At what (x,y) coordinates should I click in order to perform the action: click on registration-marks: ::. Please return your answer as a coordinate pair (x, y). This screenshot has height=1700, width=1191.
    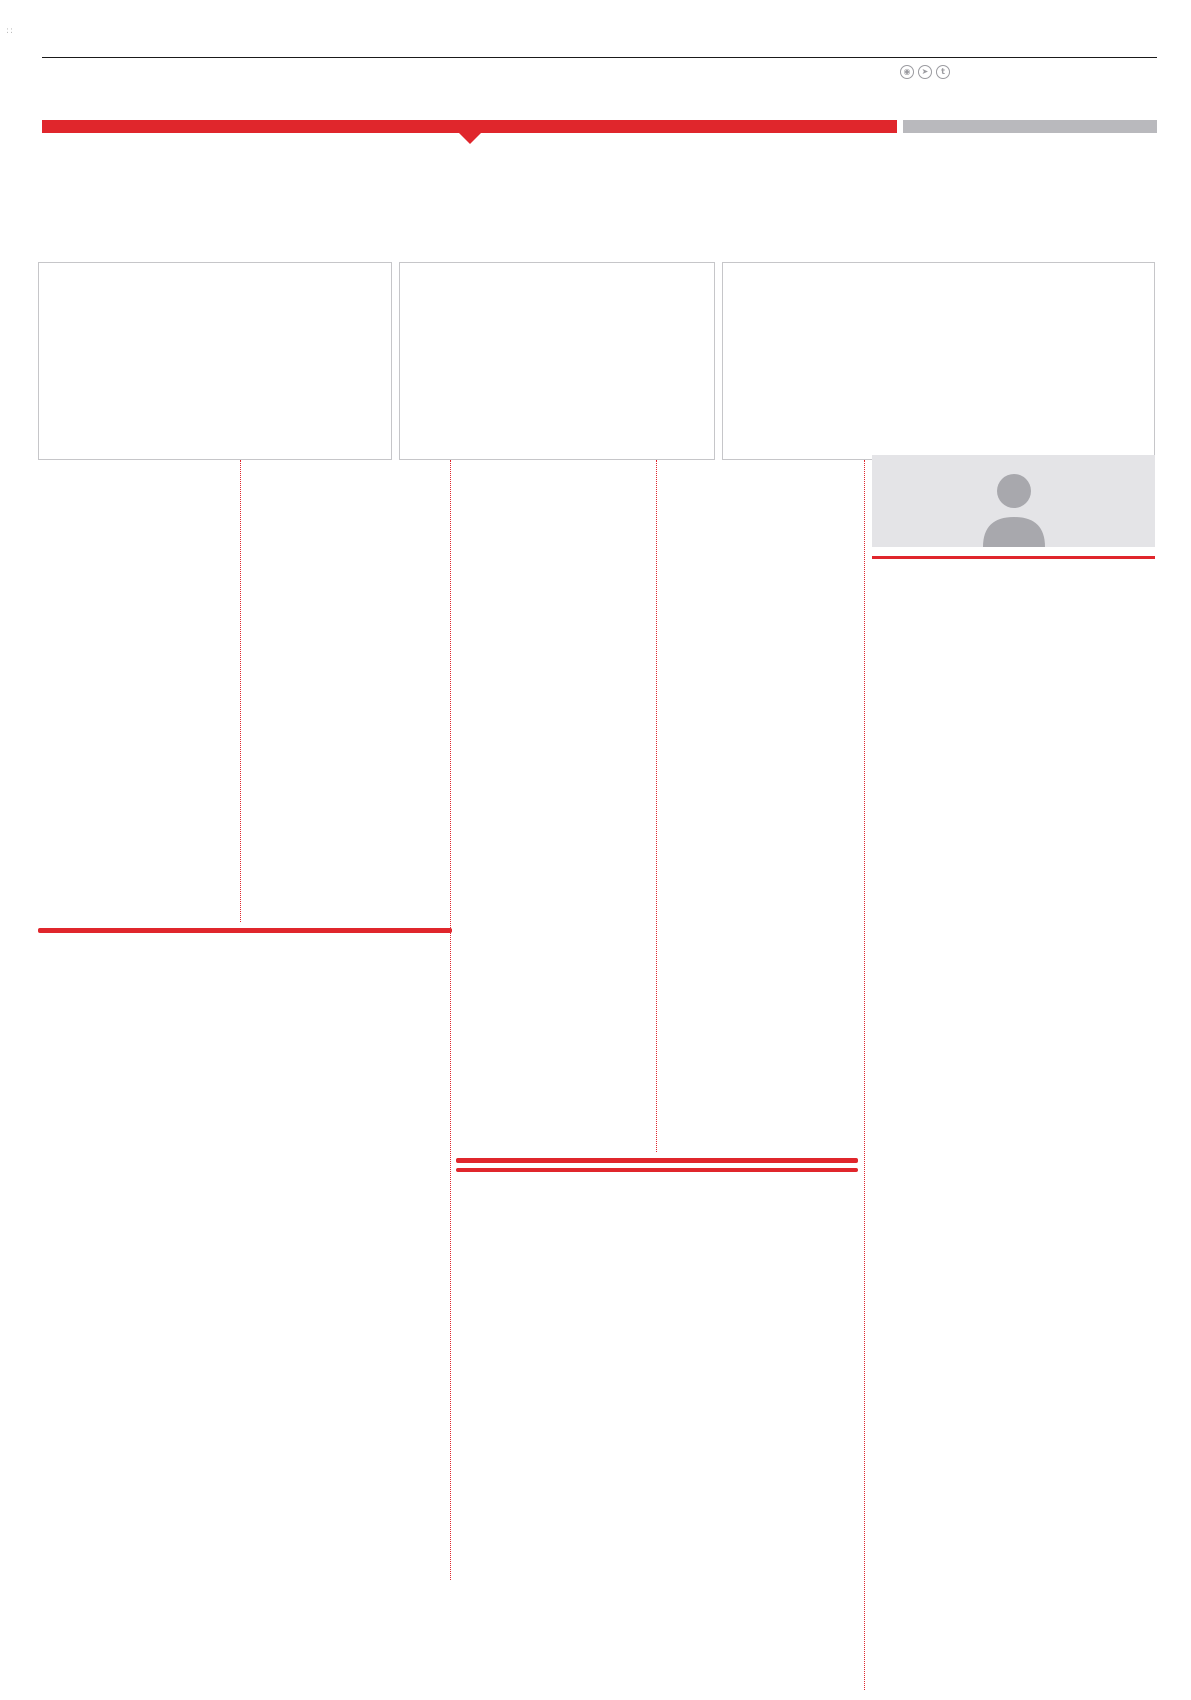
    Looking at the image, I should click on (10, 31).